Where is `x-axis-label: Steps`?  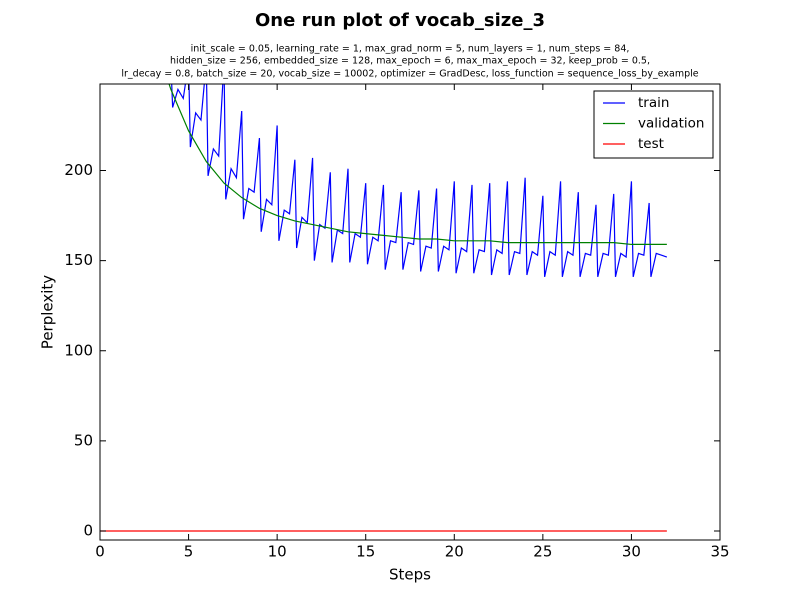 x-axis-label: Steps is located at coordinates (410, 575).